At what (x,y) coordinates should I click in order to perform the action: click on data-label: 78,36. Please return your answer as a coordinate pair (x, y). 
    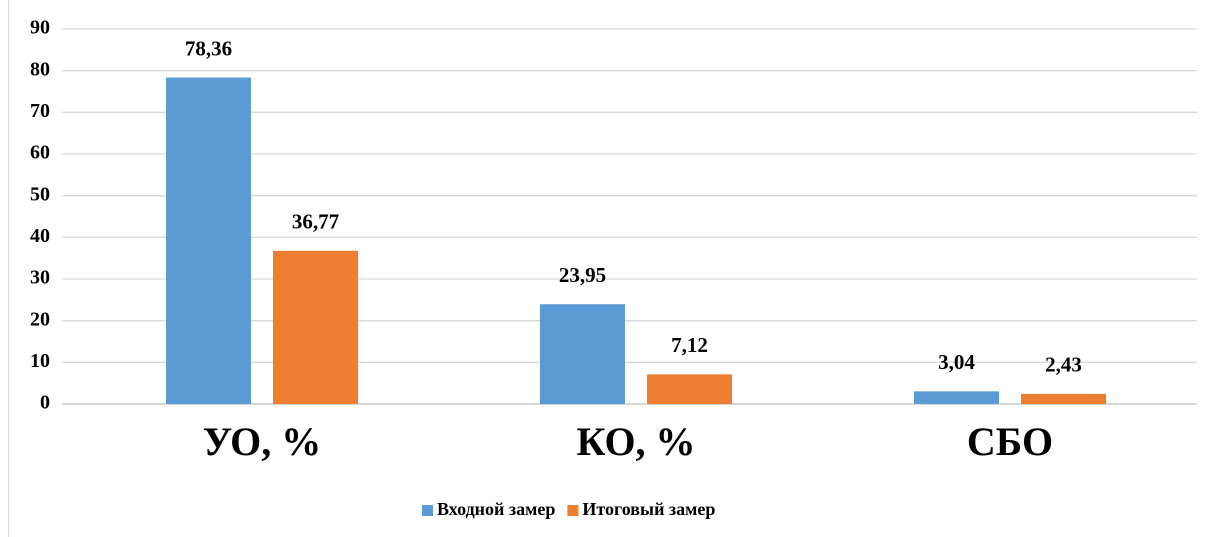
    Looking at the image, I should click on (208, 48).